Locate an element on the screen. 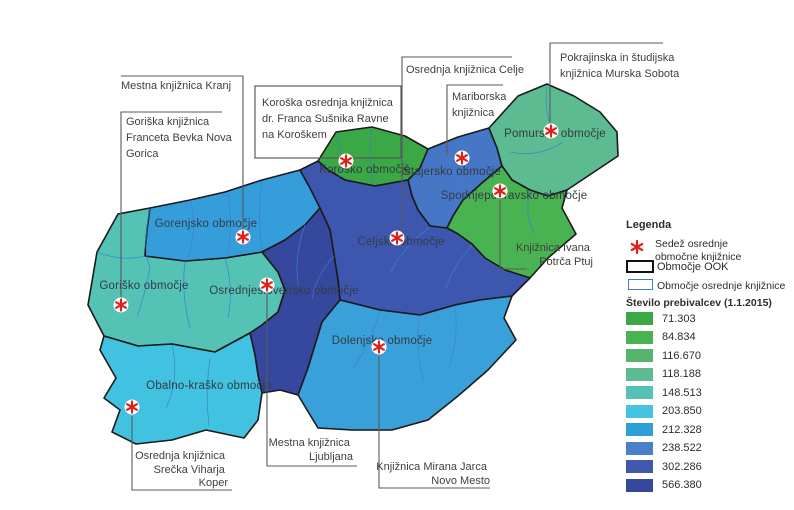  callout-ptuj-leader is located at coordinates (513, 235).